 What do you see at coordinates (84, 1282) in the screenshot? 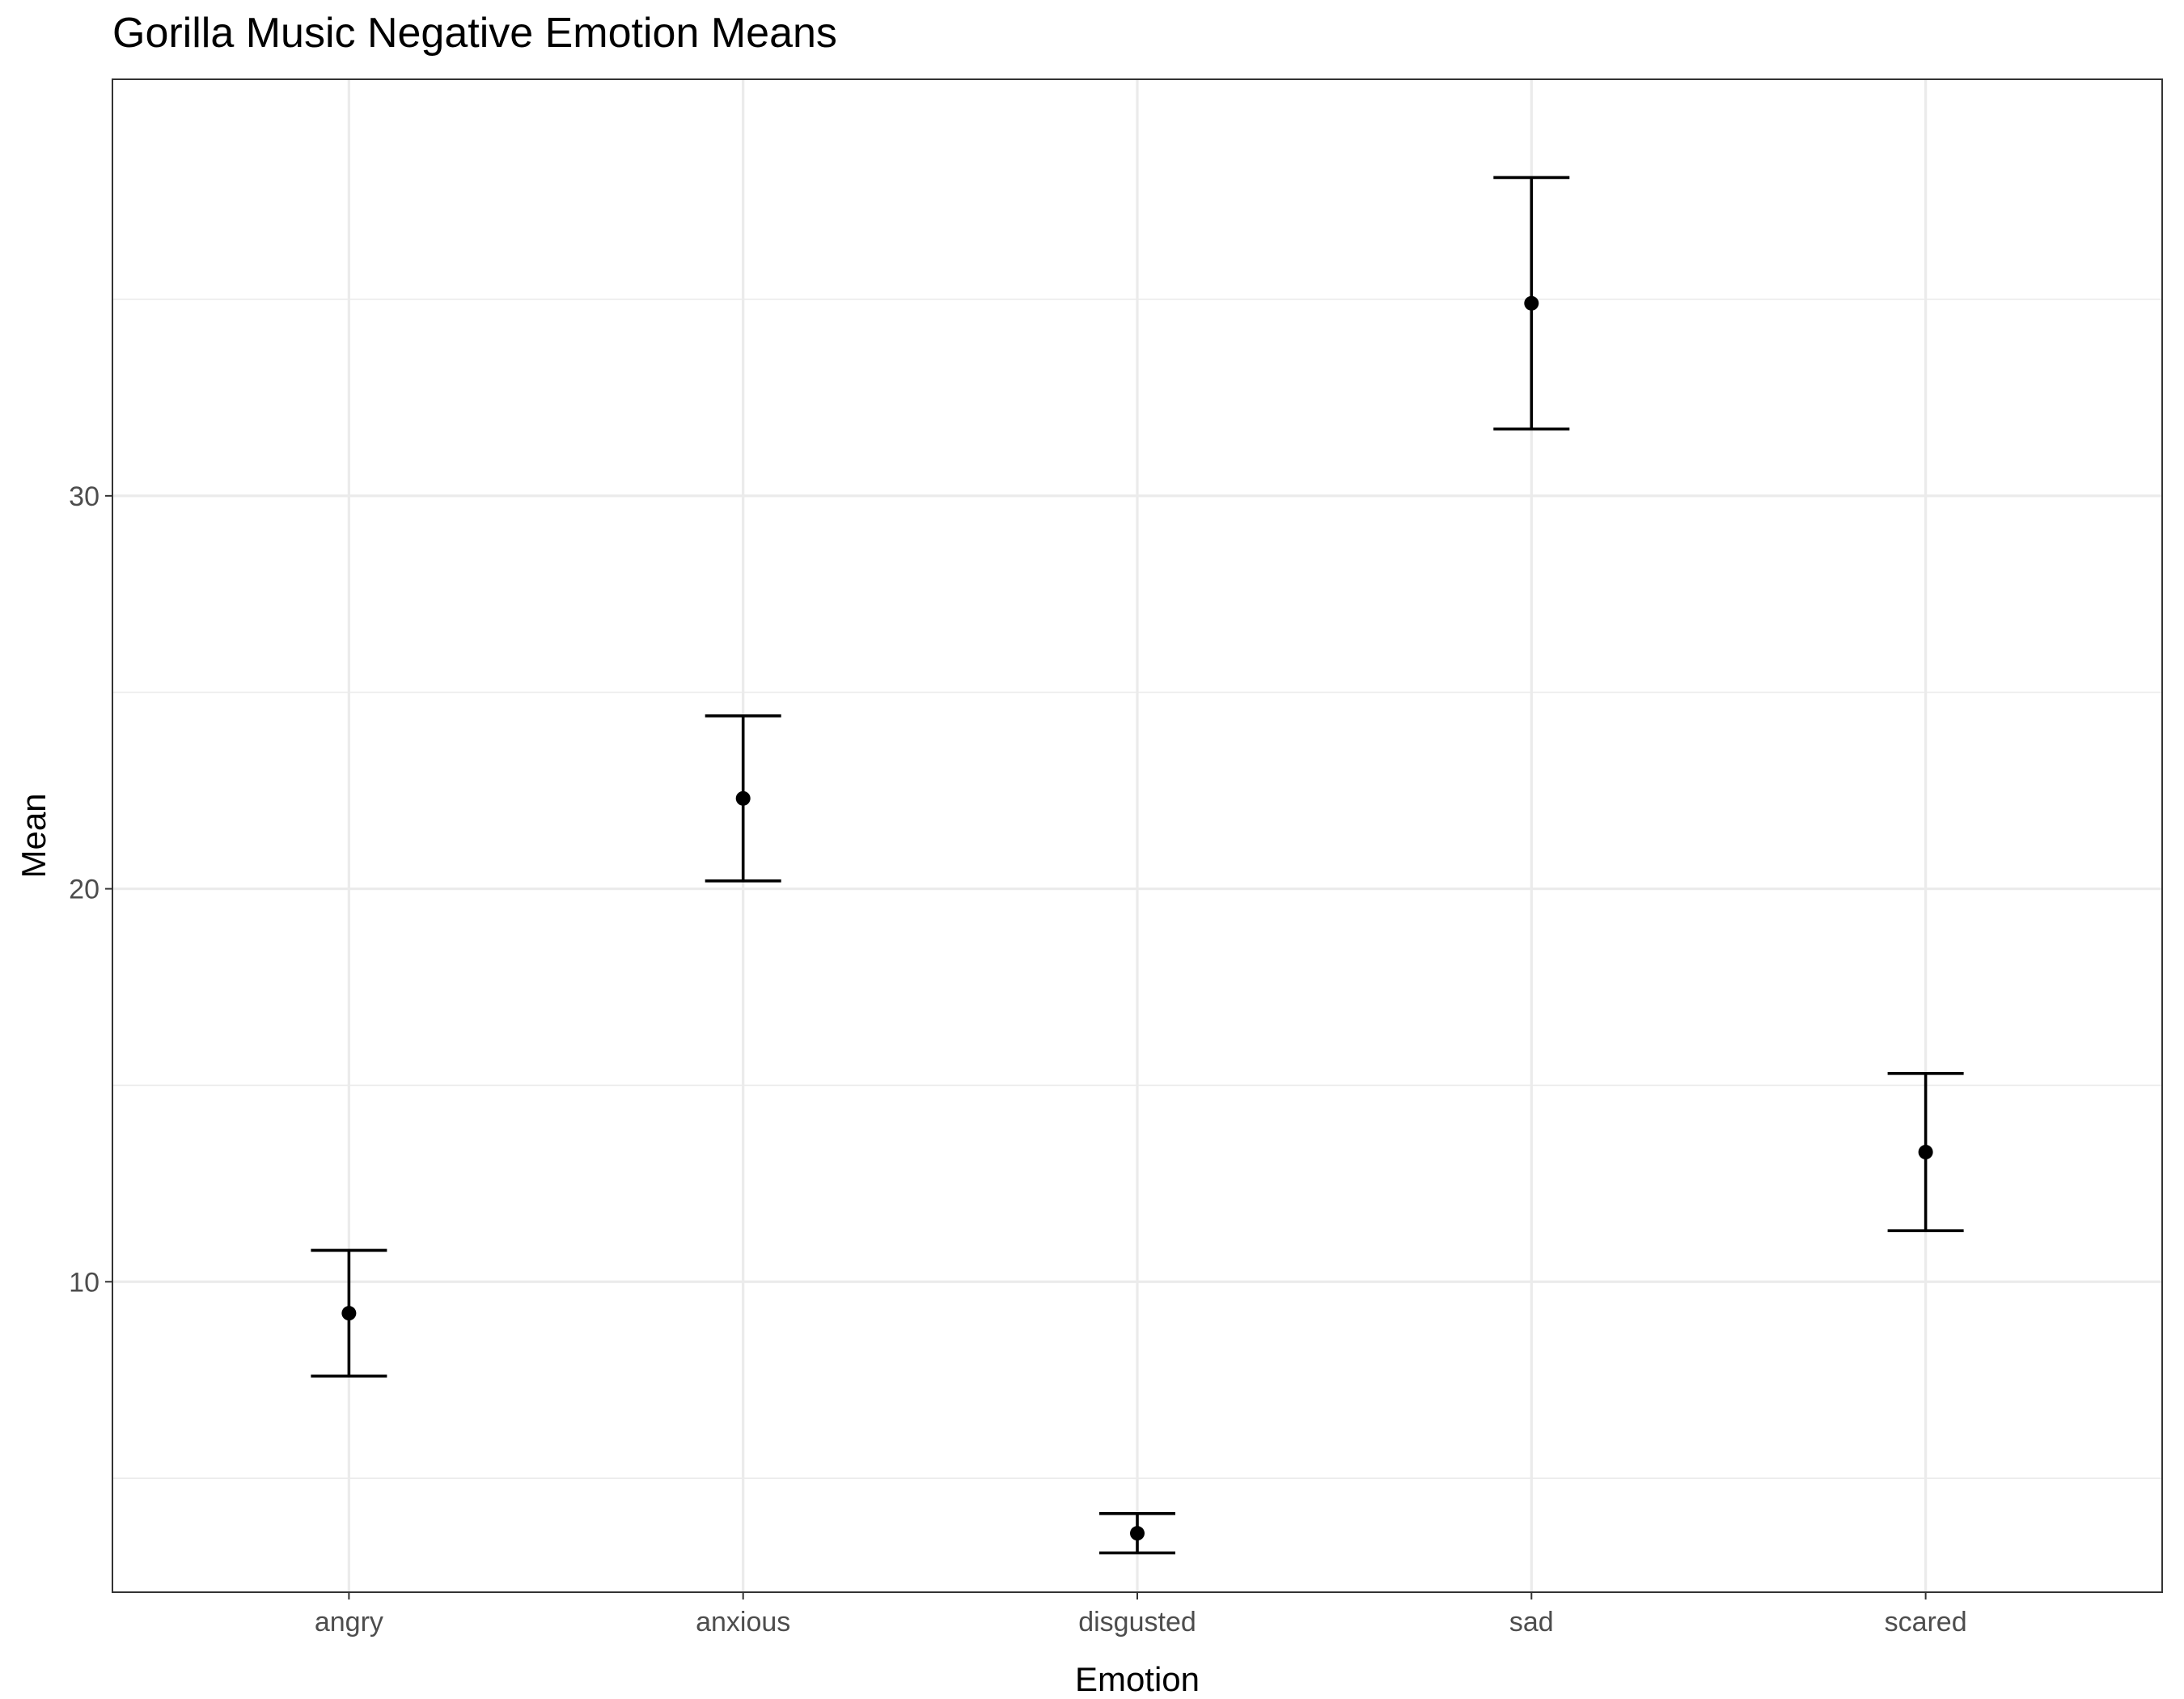
I see `y-tick-label: 10` at bounding box center [84, 1282].